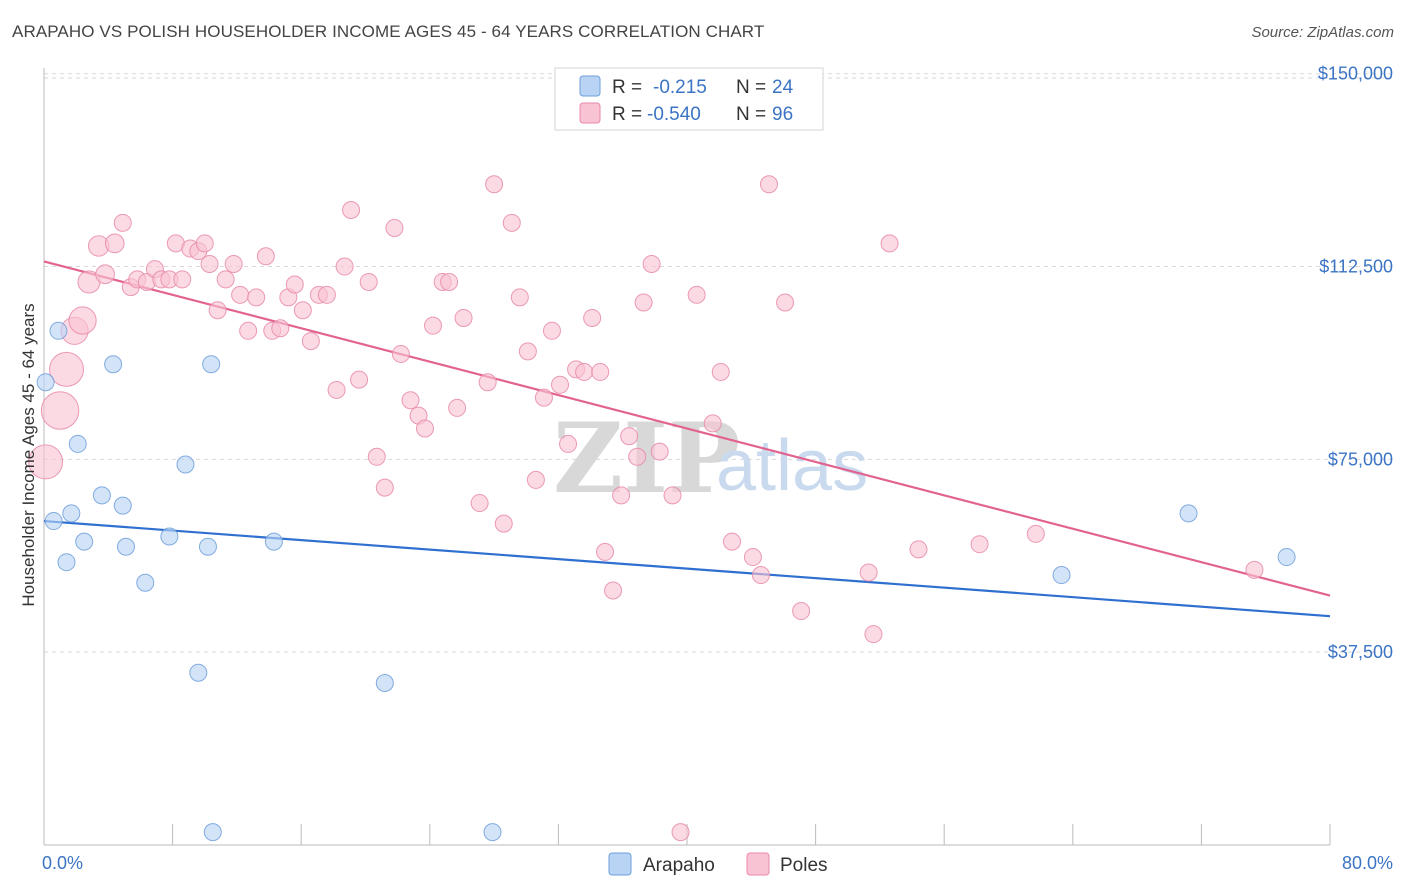  Describe the element at coordinates (680, 87) in the screenshot. I see `legend-r-value-arapaho: -0.215` at that location.